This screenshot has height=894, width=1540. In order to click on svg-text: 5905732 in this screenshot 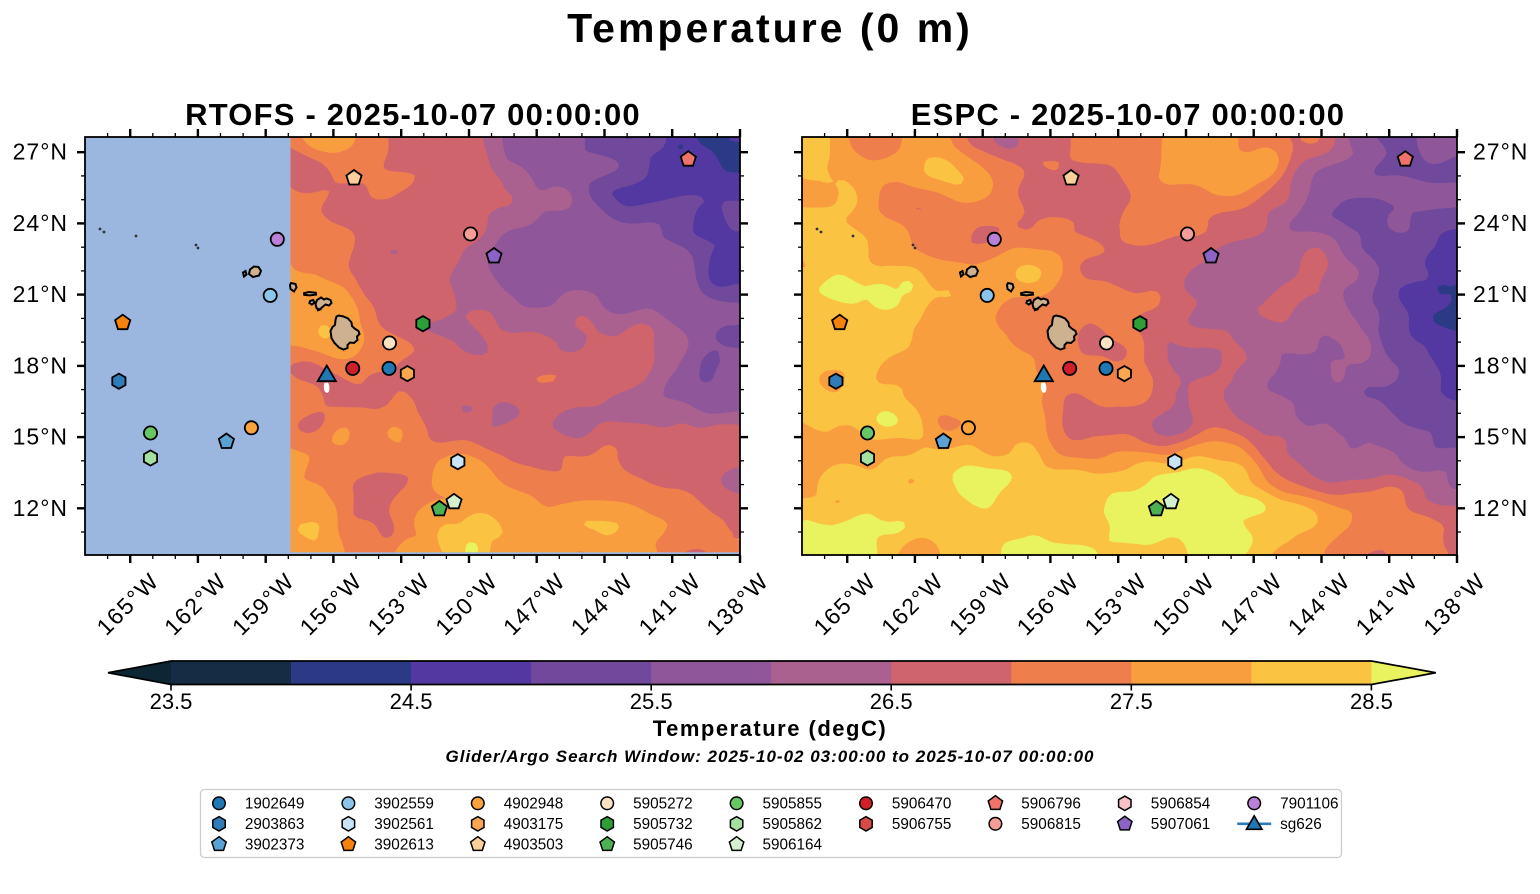, I will do `click(663, 824)`.